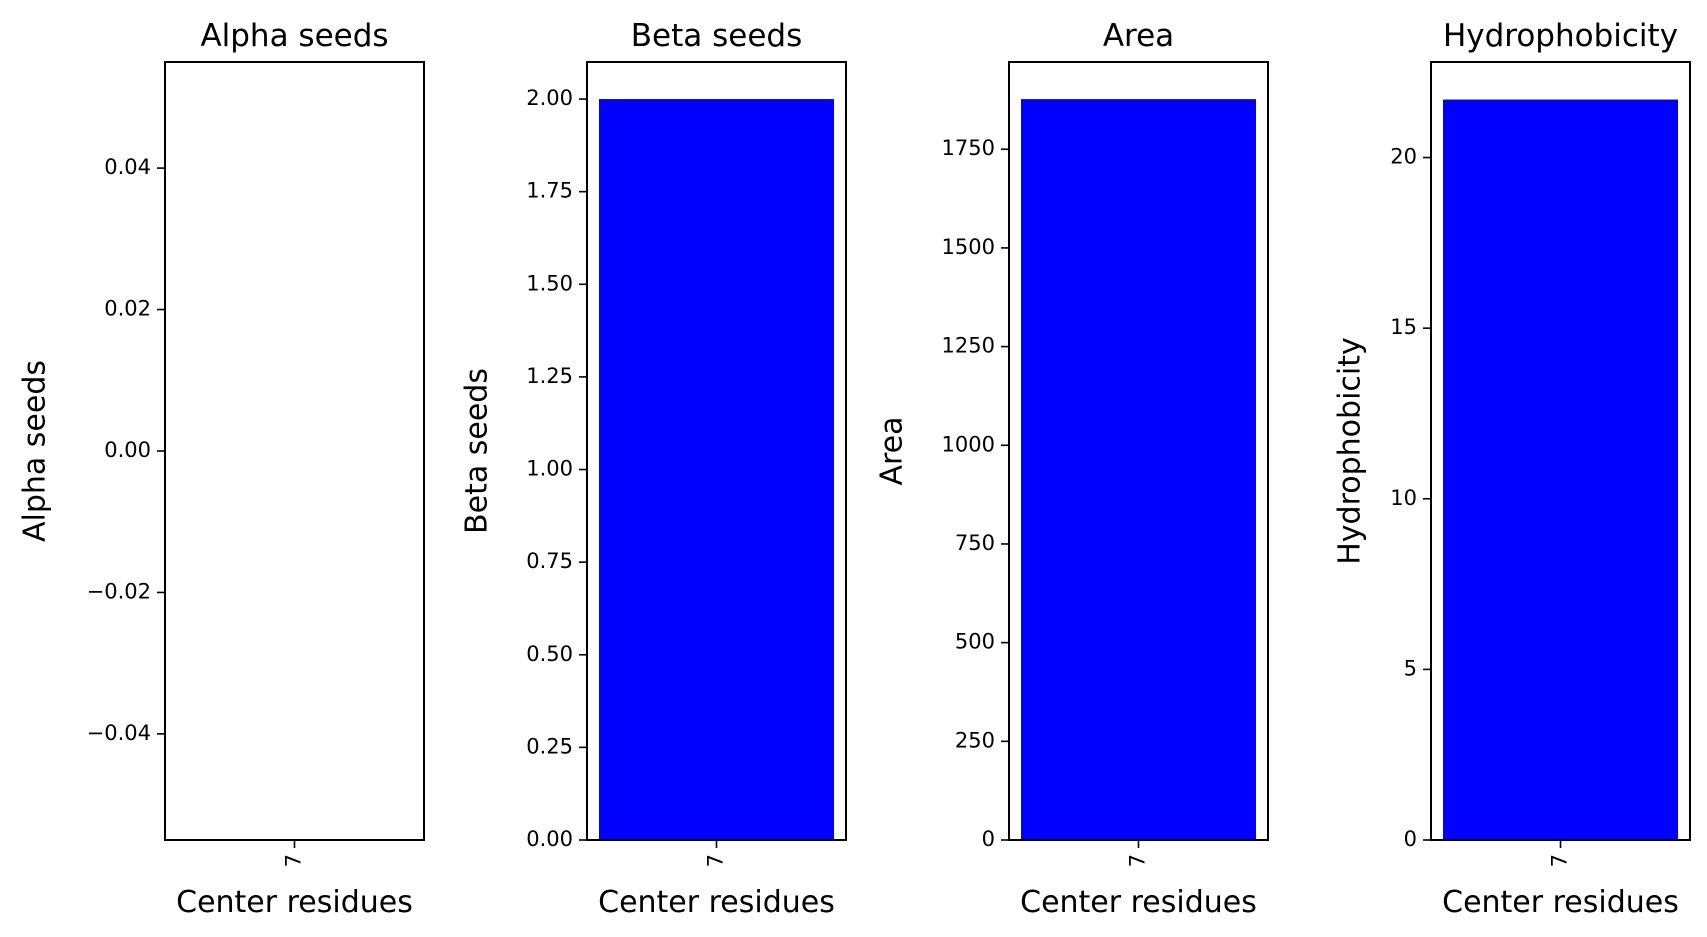  I want to click on y-tick-label: −0.02, so click(119, 591).